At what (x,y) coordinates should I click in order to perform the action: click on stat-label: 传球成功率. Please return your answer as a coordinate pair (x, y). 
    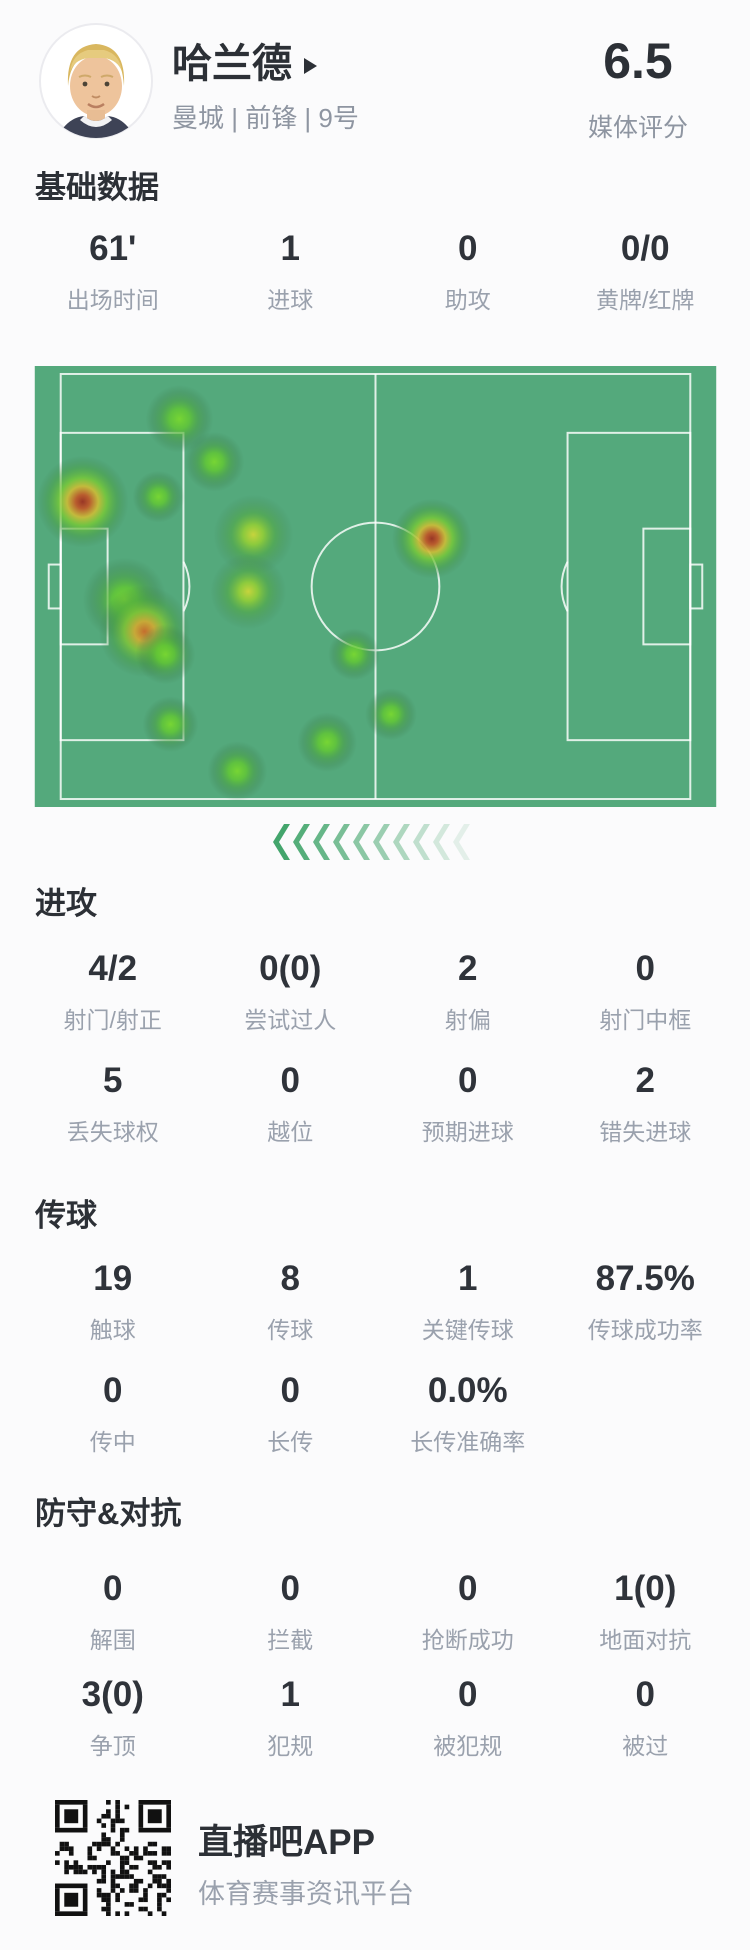
    Looking at the image, I should click on (645, 1329).